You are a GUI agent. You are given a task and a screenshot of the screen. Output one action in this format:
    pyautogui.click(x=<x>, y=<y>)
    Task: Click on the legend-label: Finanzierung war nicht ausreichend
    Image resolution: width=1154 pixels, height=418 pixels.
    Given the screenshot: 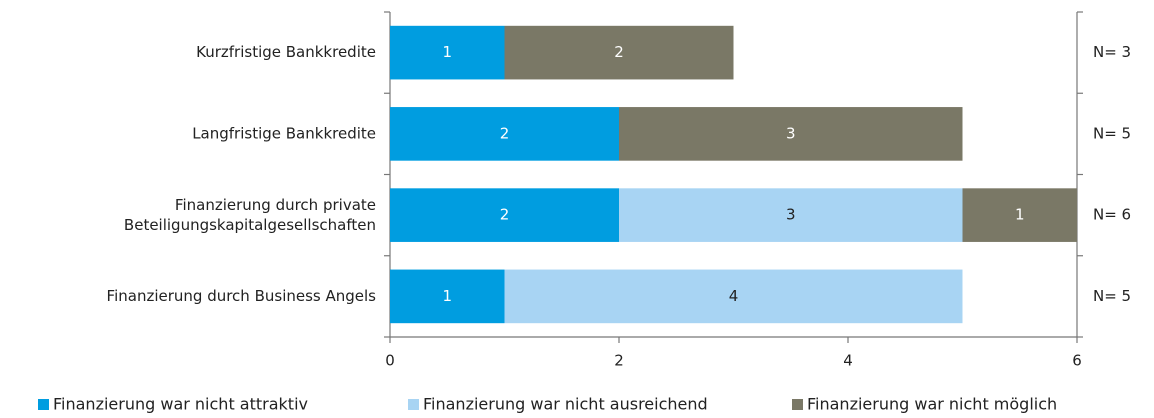 What is the action you would take?
    pyautogui.click(x=565, y=404)
    